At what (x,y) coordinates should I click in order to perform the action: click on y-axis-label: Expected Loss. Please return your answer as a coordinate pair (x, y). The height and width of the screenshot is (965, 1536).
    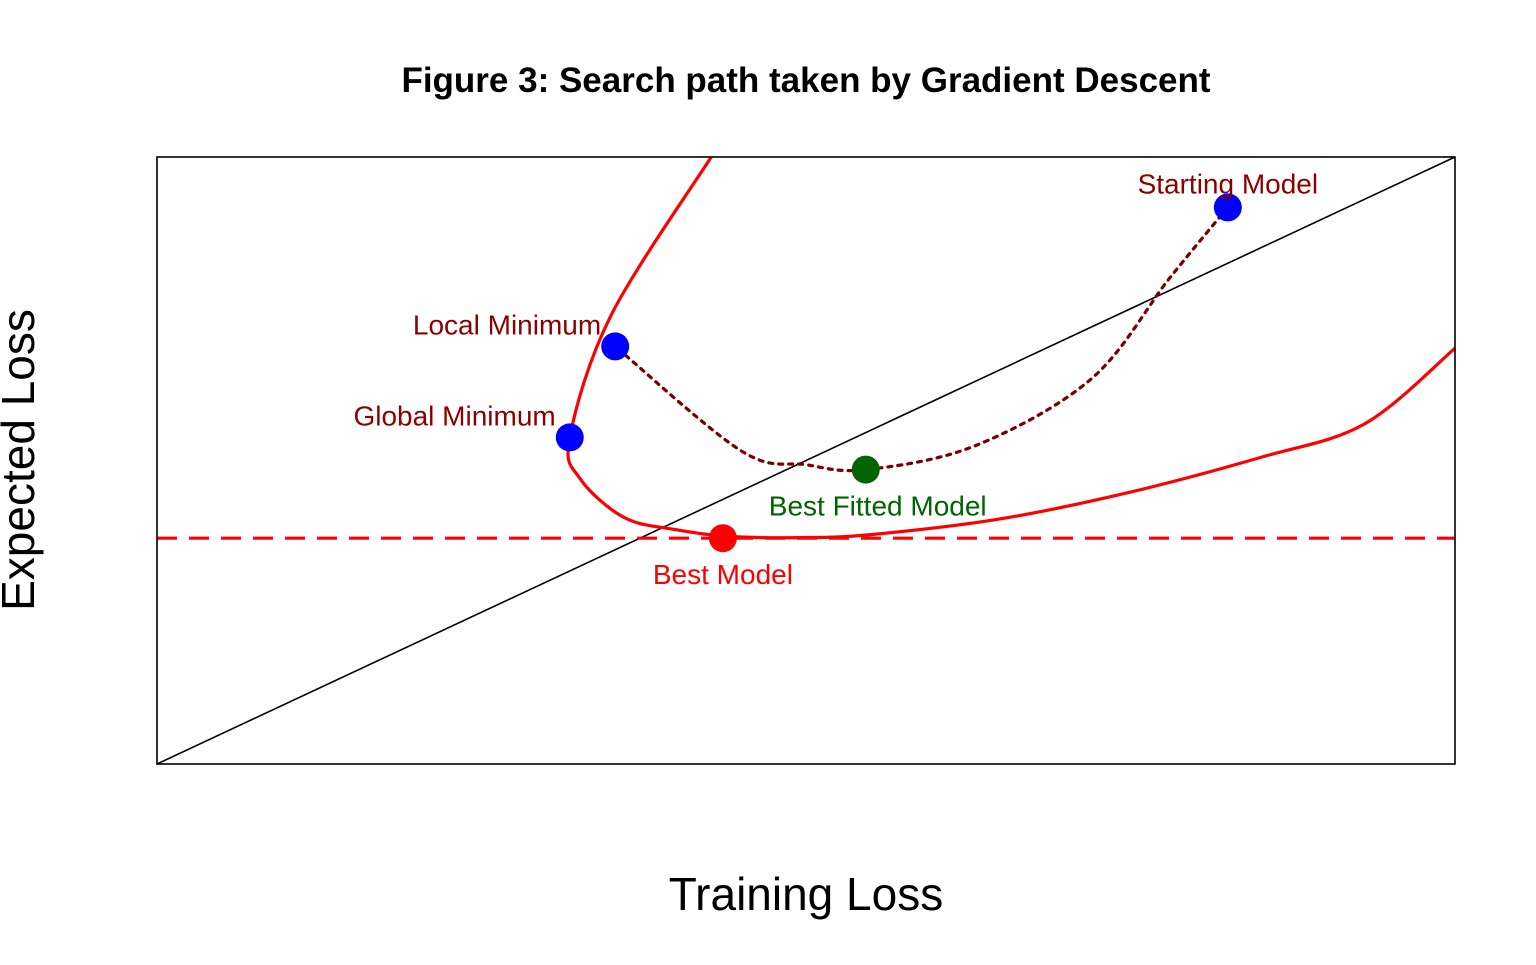
    Looking at the image, I should click on (22, 460).